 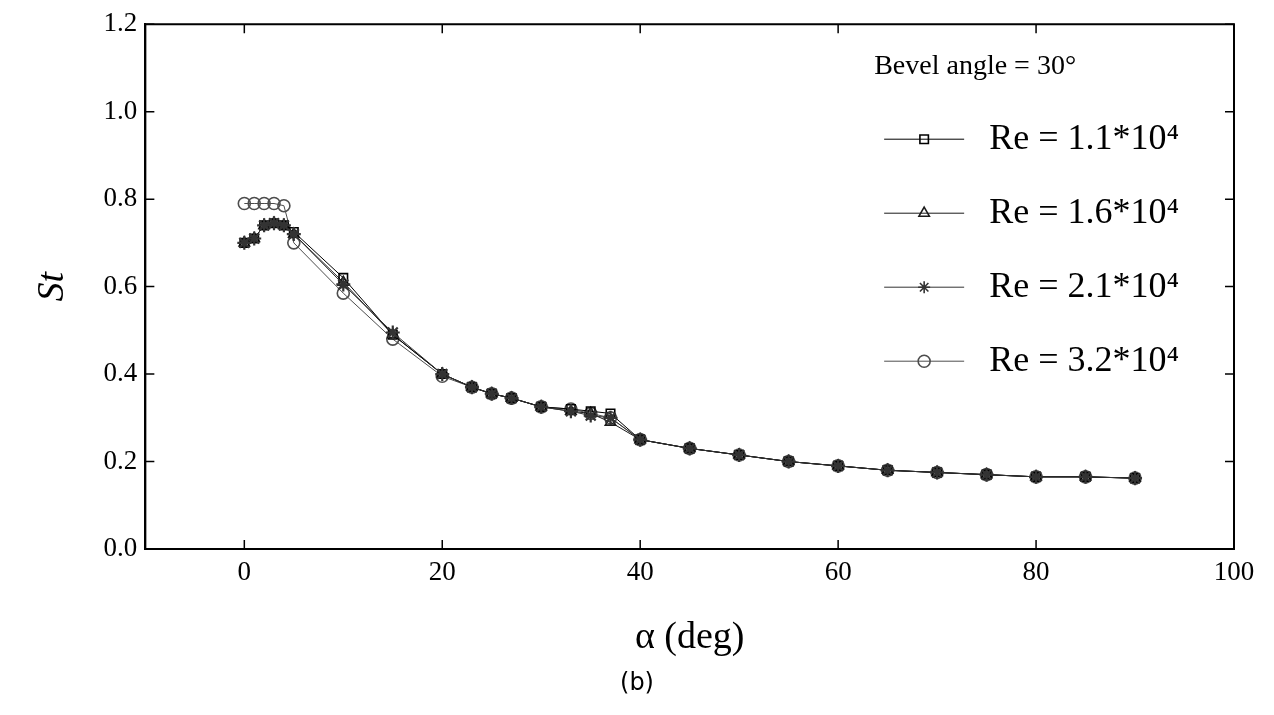 I want to click on x-tick-label: 20, so click(x=442, y=571).